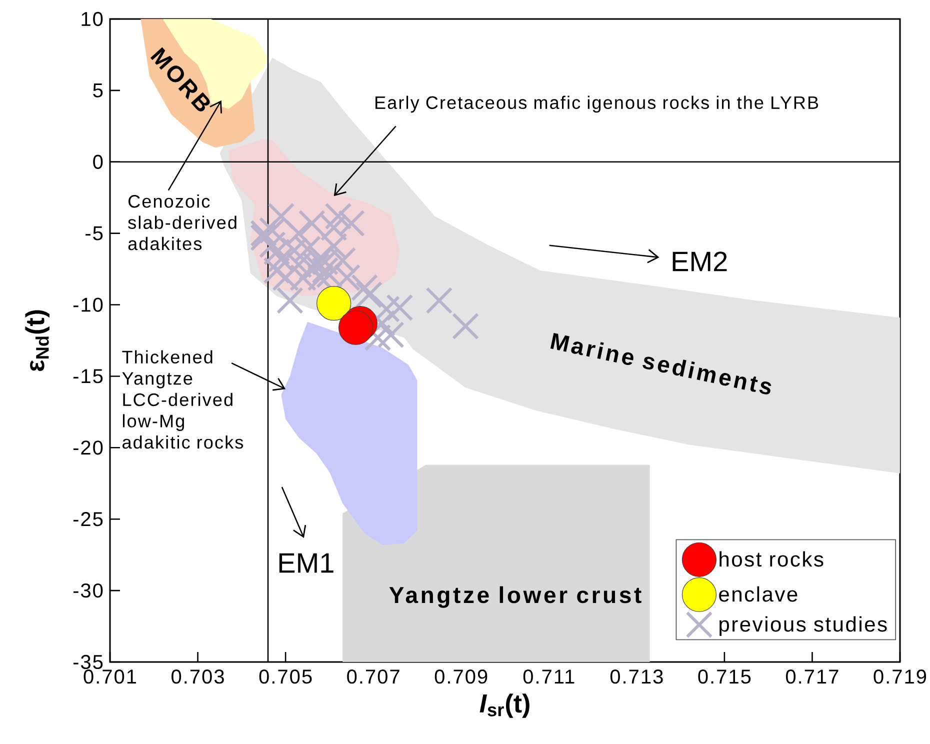 This screenshot has width=930, height=744. I want to click on x-tick-label: 0.719, so click(900, 677).